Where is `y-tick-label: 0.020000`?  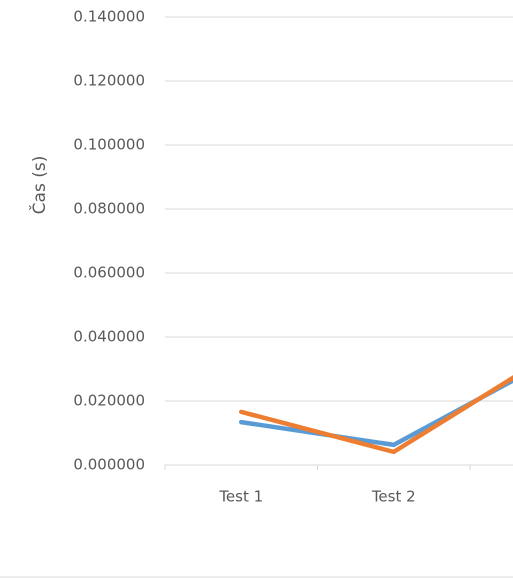 y-tick-label: 0.020000 is located at coordinates (109, 401).